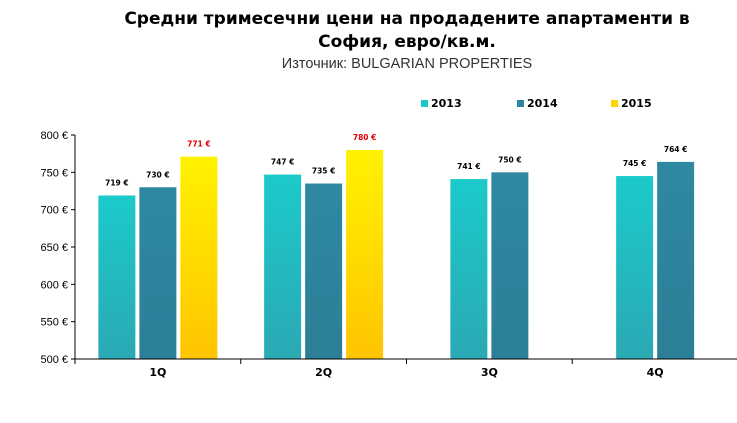  What do you see at coordinates (54, 173) in the screenshot?
I see `y-tick-label: 750 €` at bounding box center [54, 173].